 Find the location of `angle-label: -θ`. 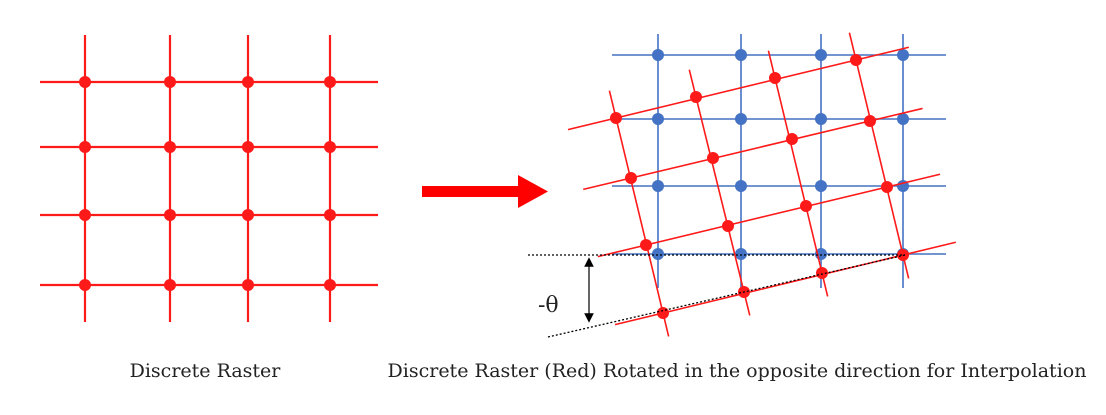

angle-label: -θ is located at coordinates (548, 305).